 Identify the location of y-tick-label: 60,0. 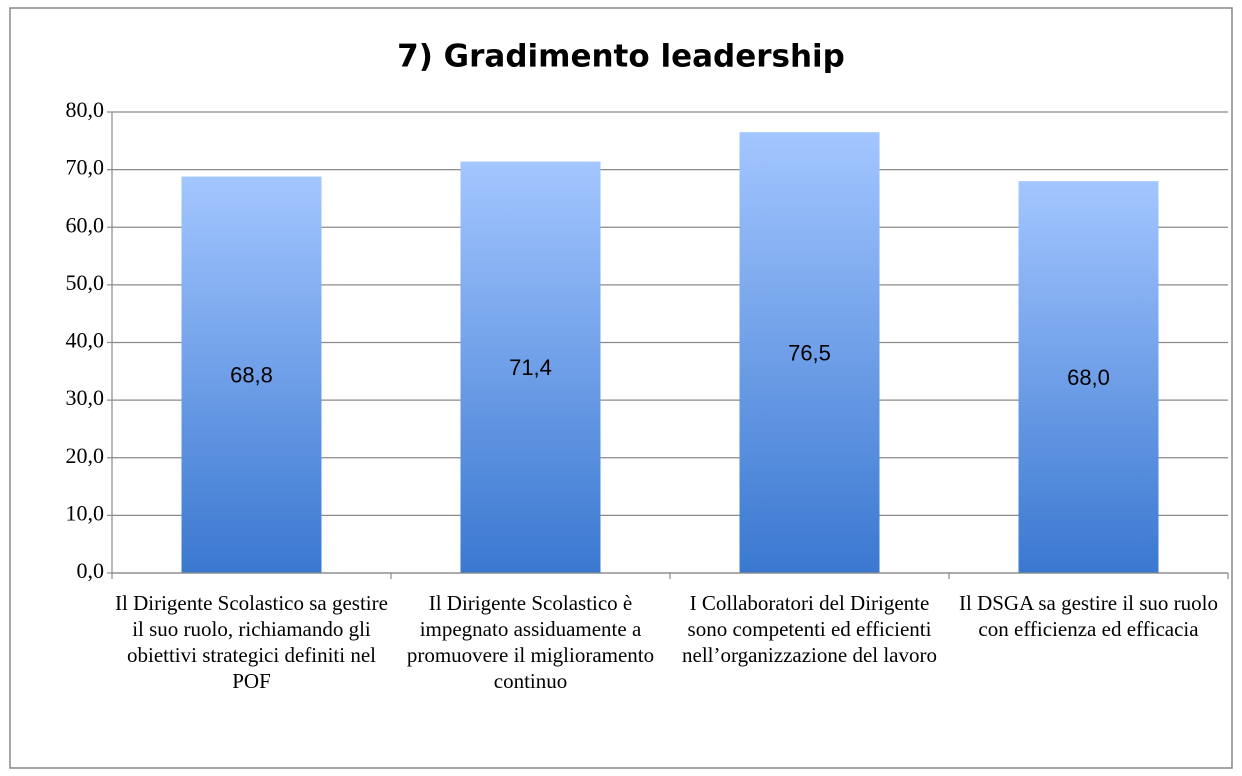
(85, 224).